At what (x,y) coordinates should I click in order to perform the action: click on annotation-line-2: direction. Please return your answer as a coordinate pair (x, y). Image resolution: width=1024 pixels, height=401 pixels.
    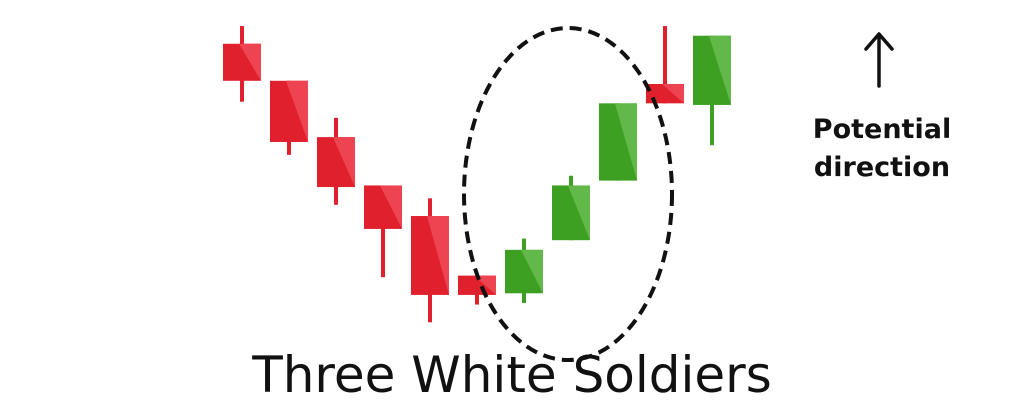
    Looking at the image, I should click on (882, 167).